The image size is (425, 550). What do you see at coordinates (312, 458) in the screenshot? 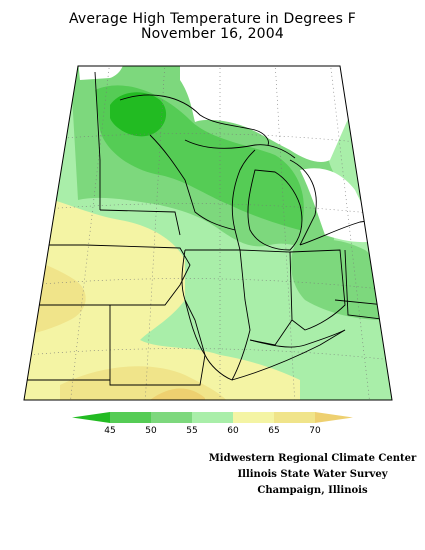
I see `credit-organization: Midwestern Regional Climate Center` at bounding box center [312, 458].